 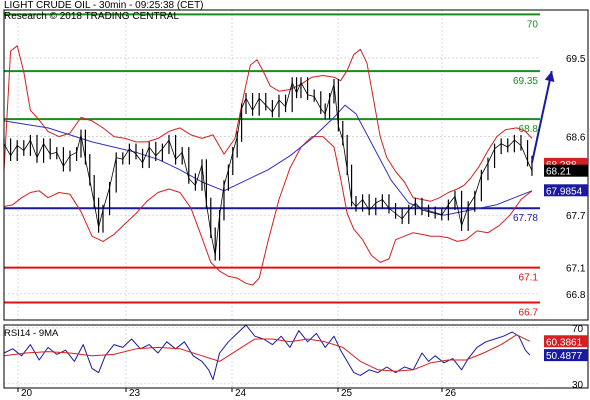 I want to click on y-tick-label: 66.8, so click(x=576, y=295).